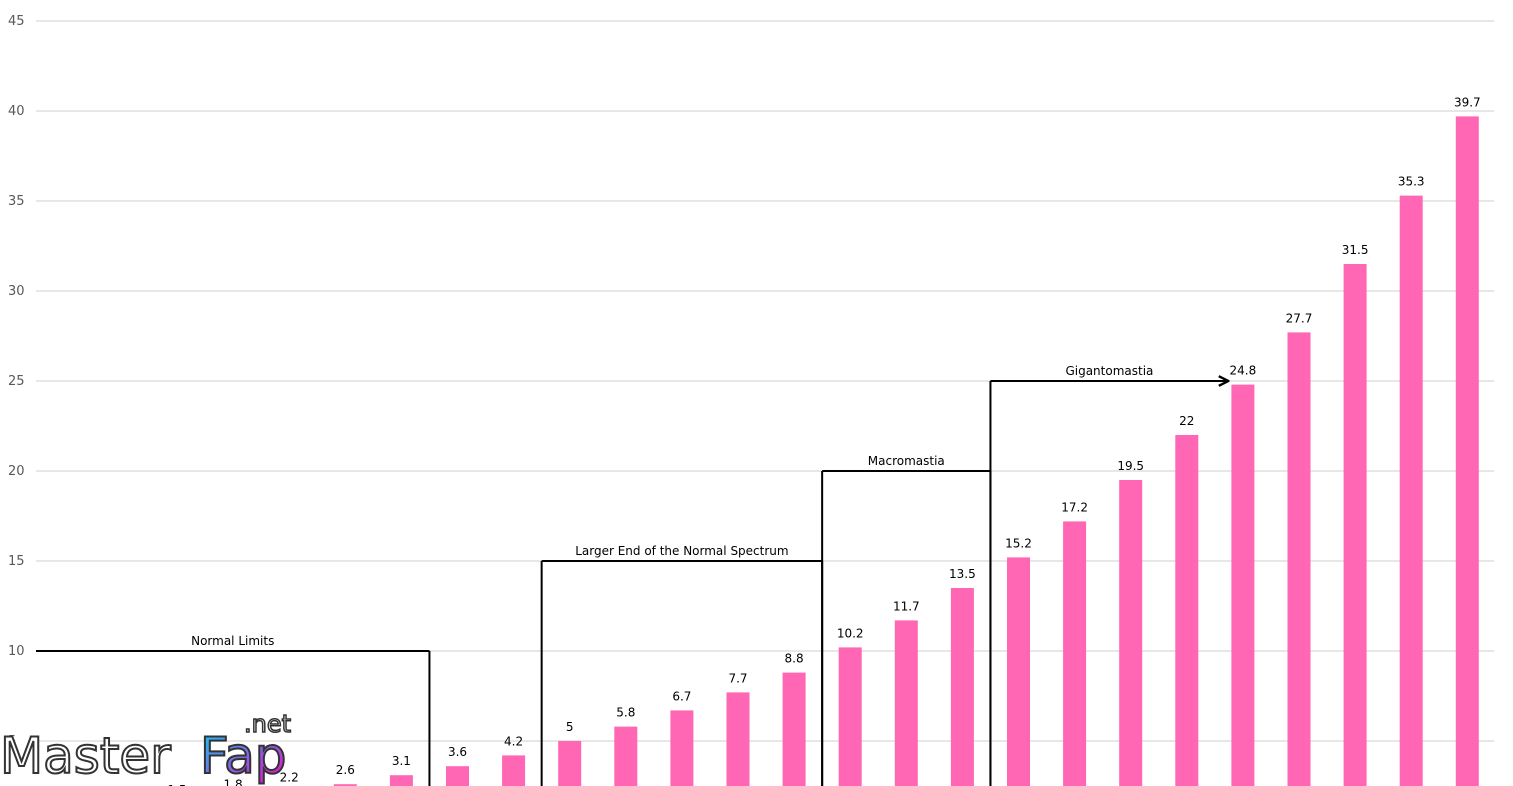  I want to click on data-label: 1.8, so click(233, 782).